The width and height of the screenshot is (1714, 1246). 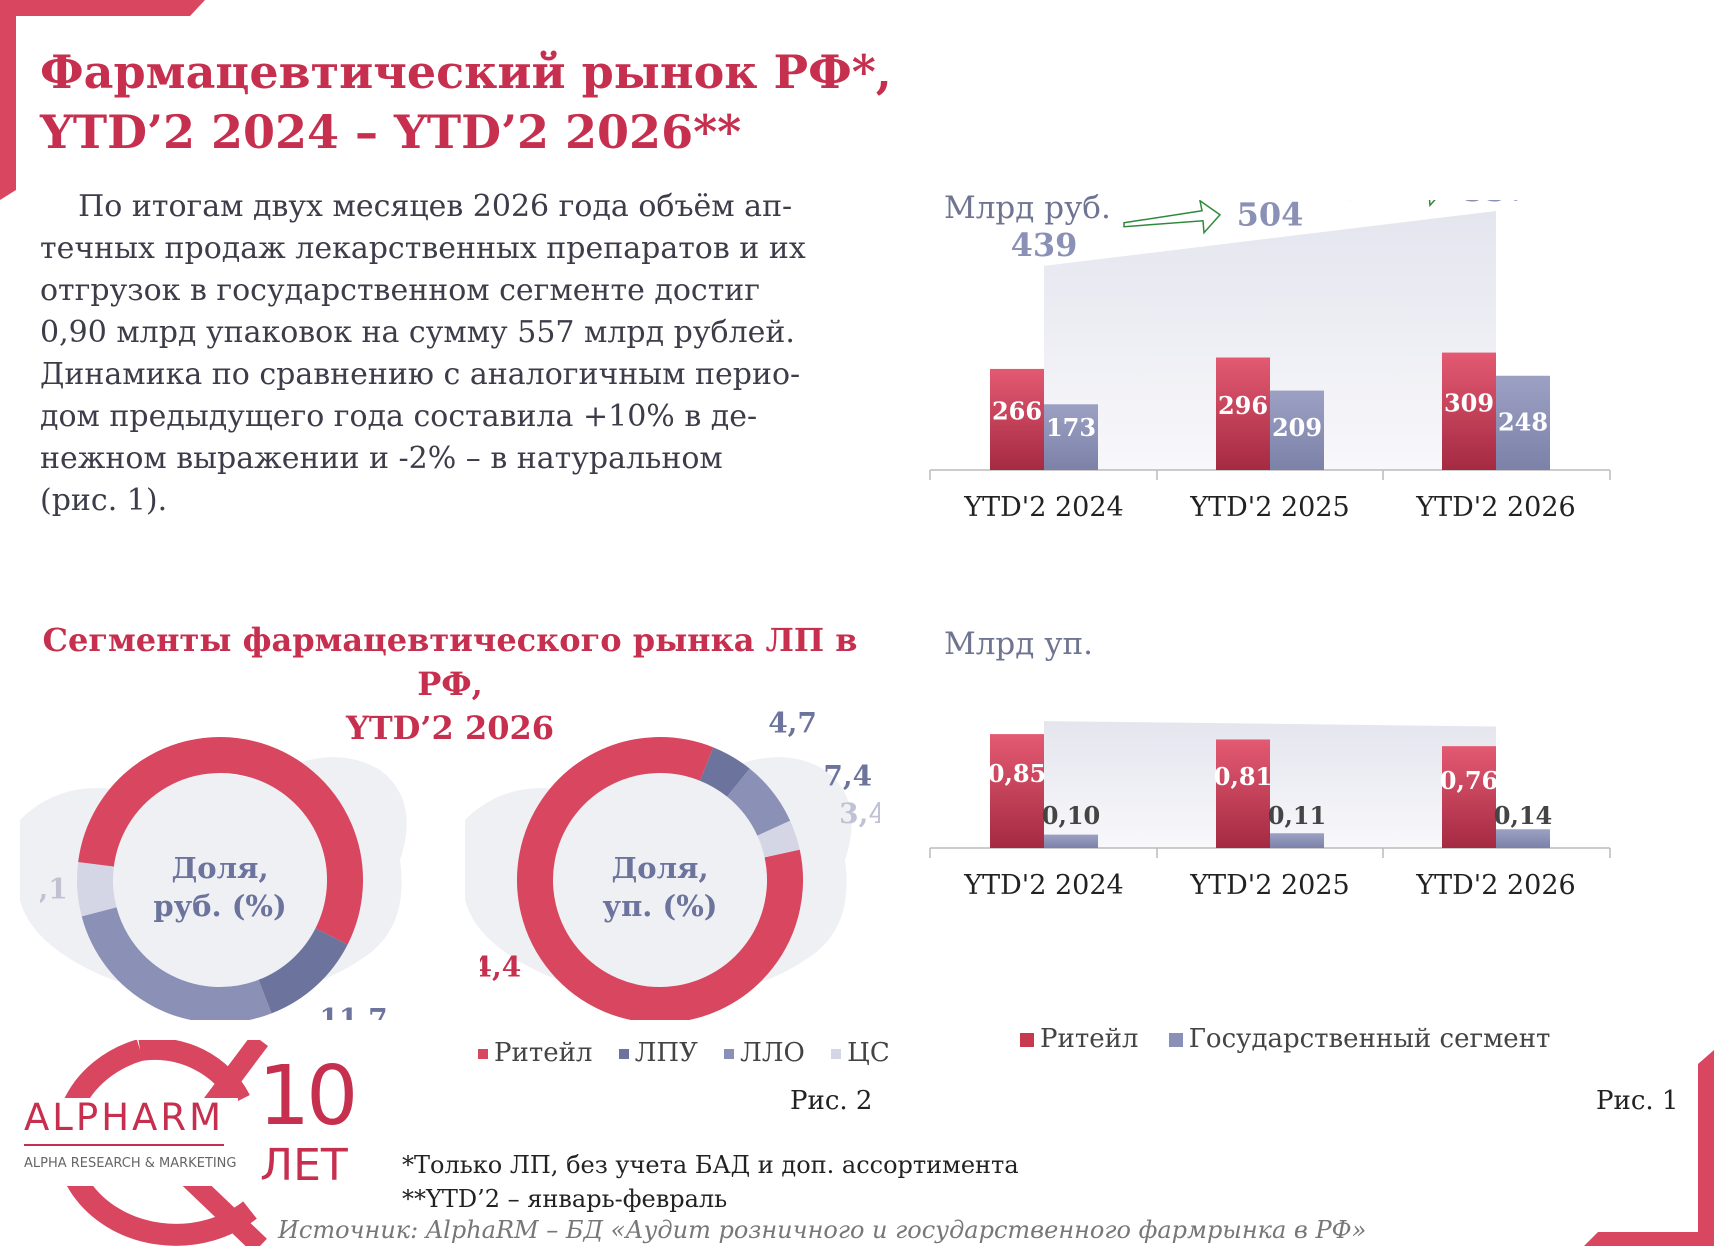 I want to click on total-area, so click(x=1270, y=340).